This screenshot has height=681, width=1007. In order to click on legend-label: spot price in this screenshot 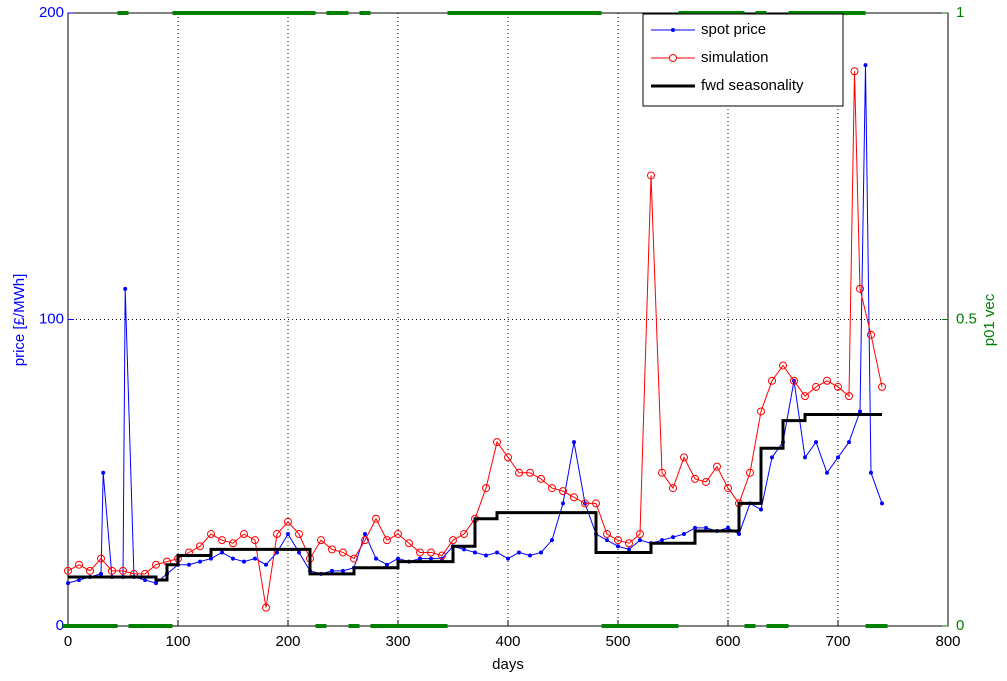, I will do `click(733, 29)`.